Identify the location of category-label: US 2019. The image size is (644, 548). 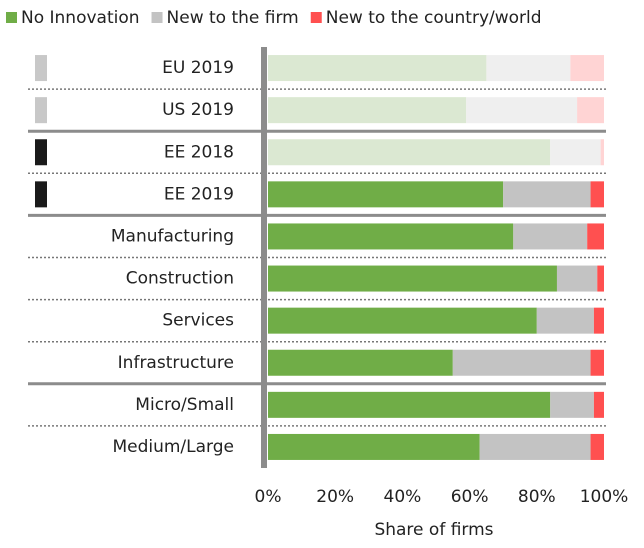
(198, 110).